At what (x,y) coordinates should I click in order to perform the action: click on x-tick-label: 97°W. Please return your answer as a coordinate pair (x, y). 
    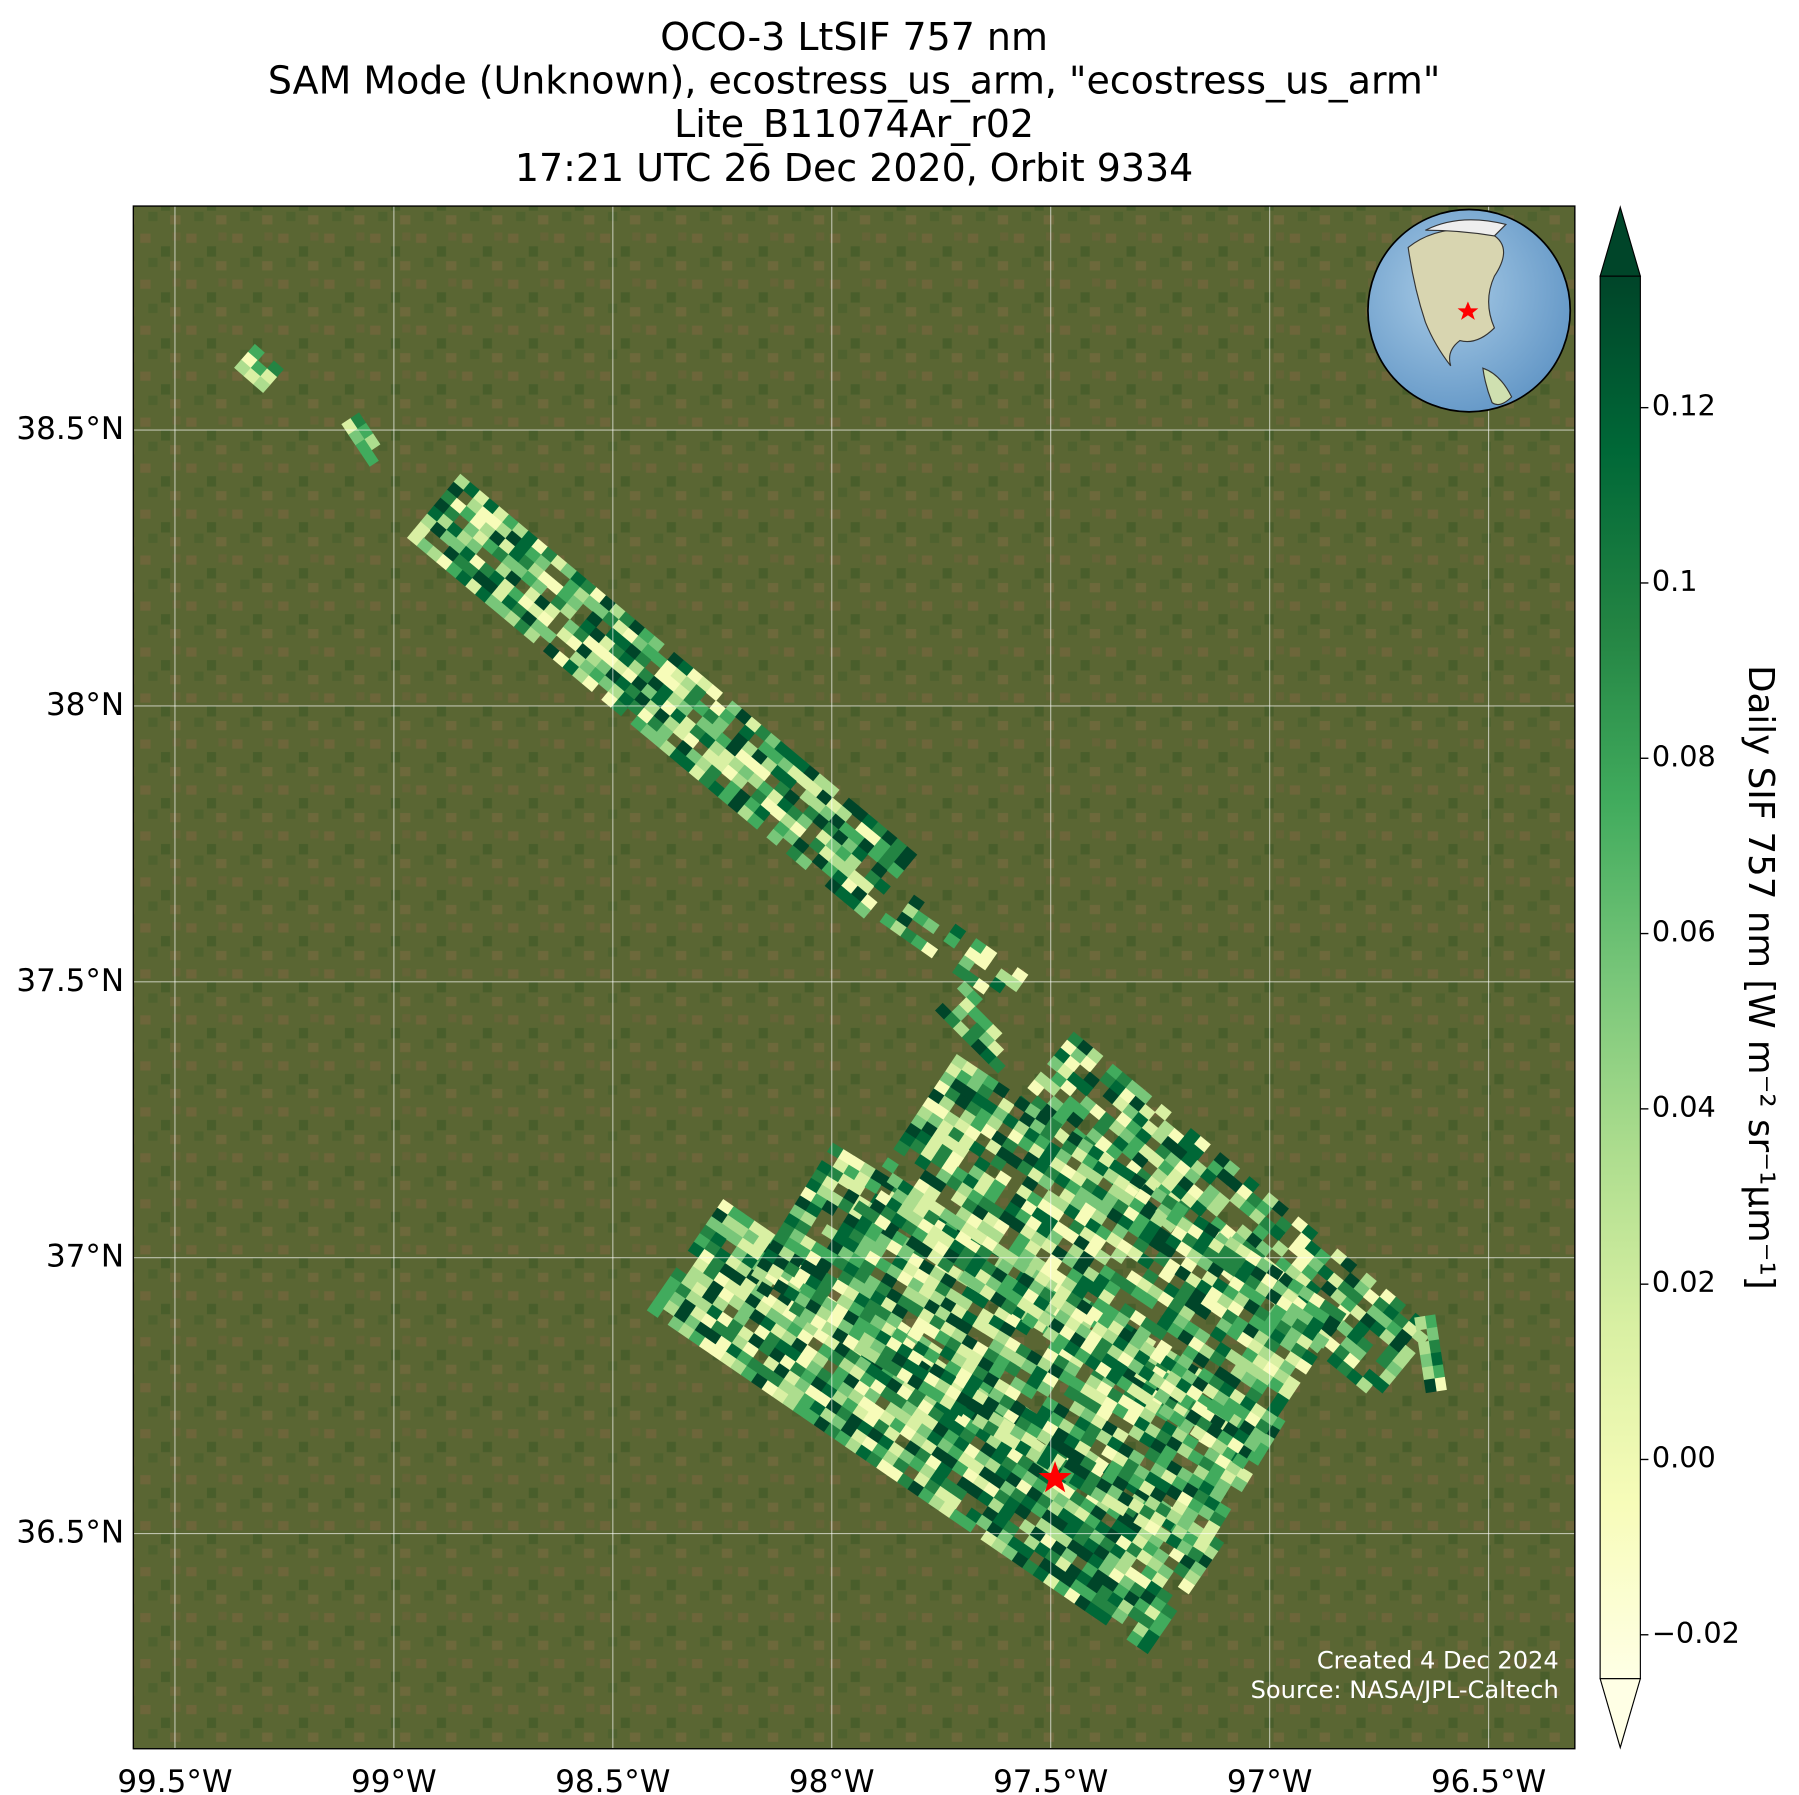
    Looking at the image, I should click on (1270, 1779).